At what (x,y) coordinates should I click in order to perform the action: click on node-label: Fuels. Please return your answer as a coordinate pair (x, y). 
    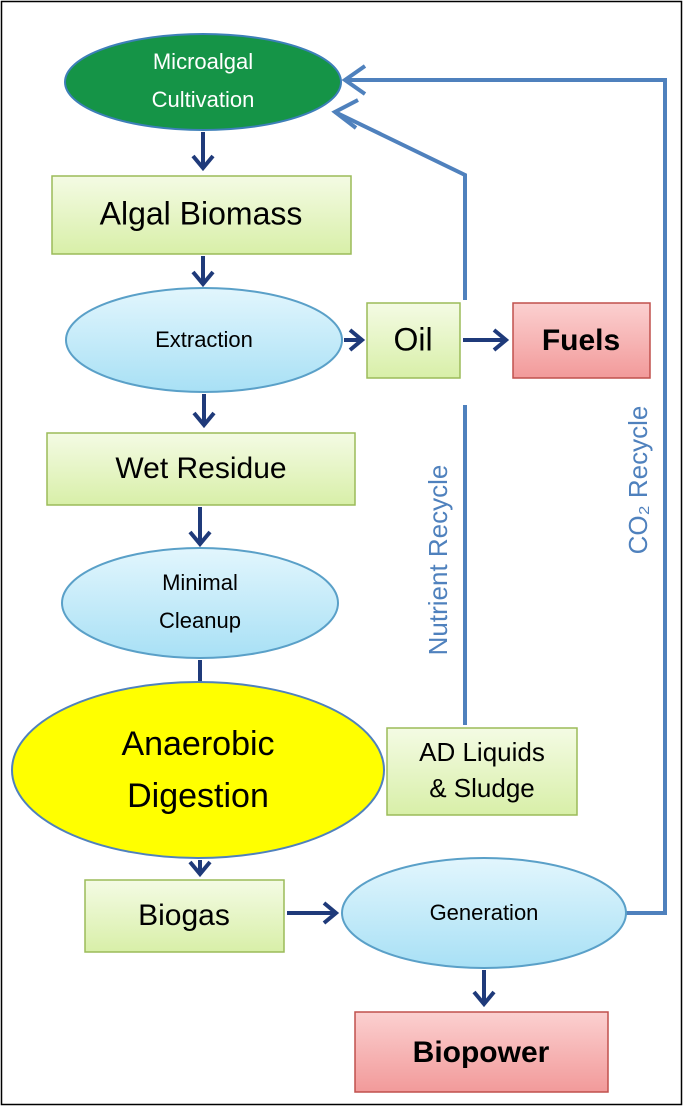
    Looking at the image, I should click on (581, 340).